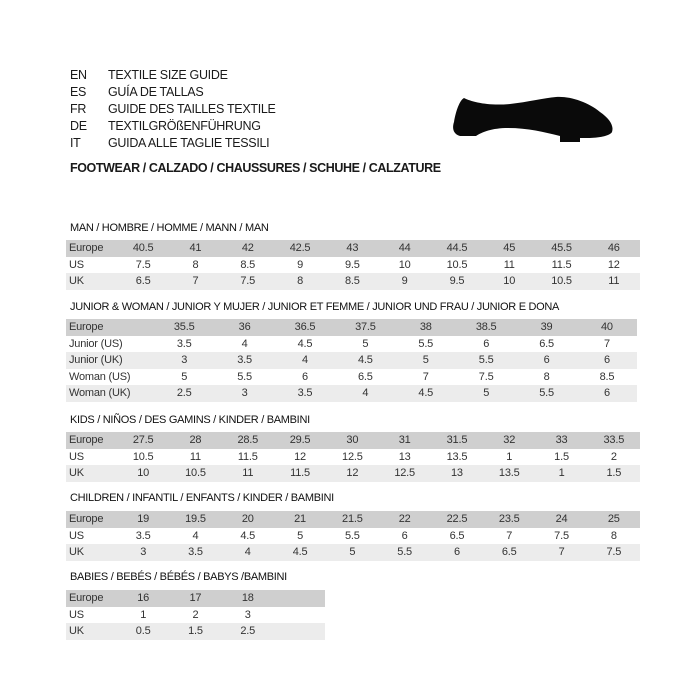 This screenshot has width=700, height=700. I want to click on table-row: UK 6.5 7 7.5 8 8.5 9 9.5 10 10.5 11, so click(353, 281).